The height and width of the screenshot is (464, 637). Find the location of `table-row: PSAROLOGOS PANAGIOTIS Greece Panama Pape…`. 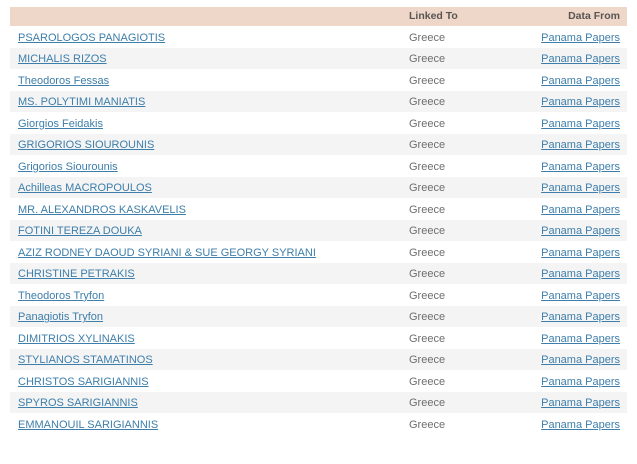

table-row: PSAROLOGOS PANAGIOTIS Greece Panama Pape… is located at coordinates (318, 37).